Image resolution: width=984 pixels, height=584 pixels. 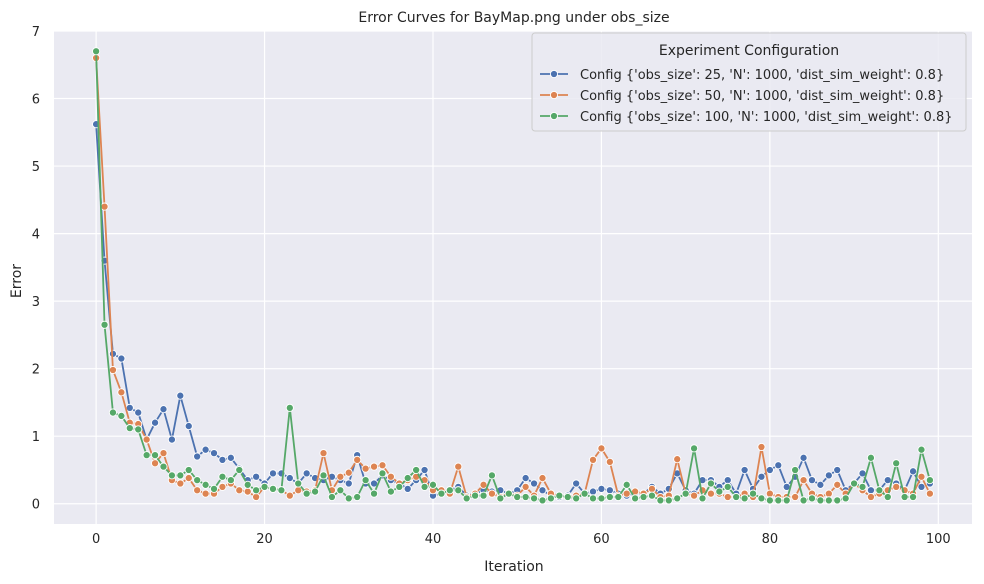 What do you see at coordinates (36, 437) in the screenshot?
I see `y-tick-label: 1` at bounding box center [36, 437].